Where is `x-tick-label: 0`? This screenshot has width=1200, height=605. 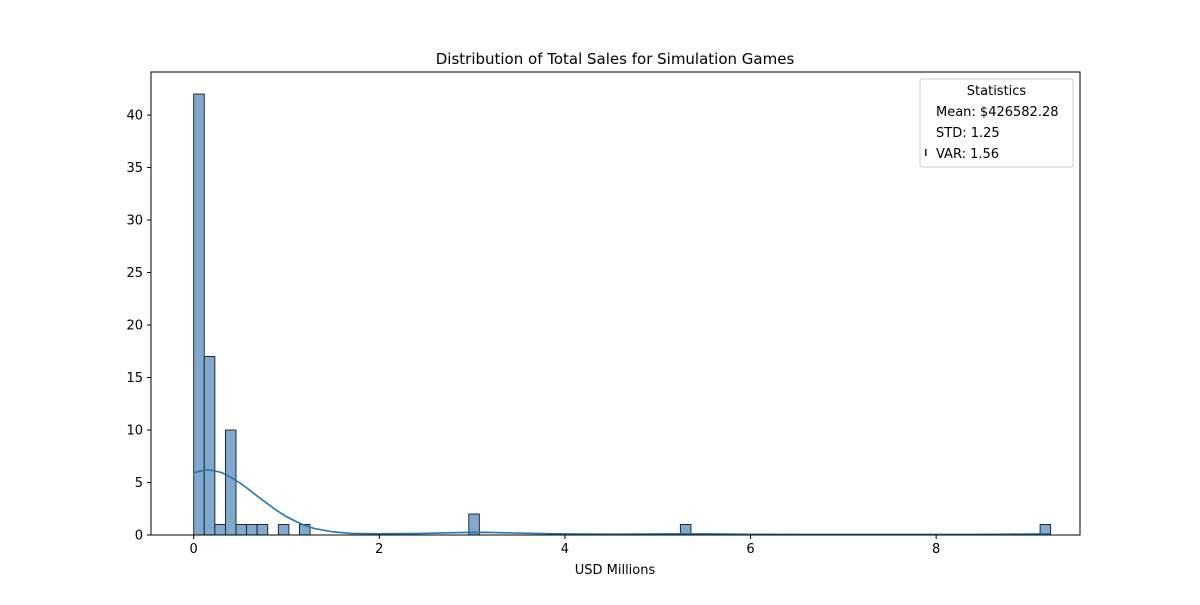
x-tick-label: 0 is located at coordinates (194, 549).